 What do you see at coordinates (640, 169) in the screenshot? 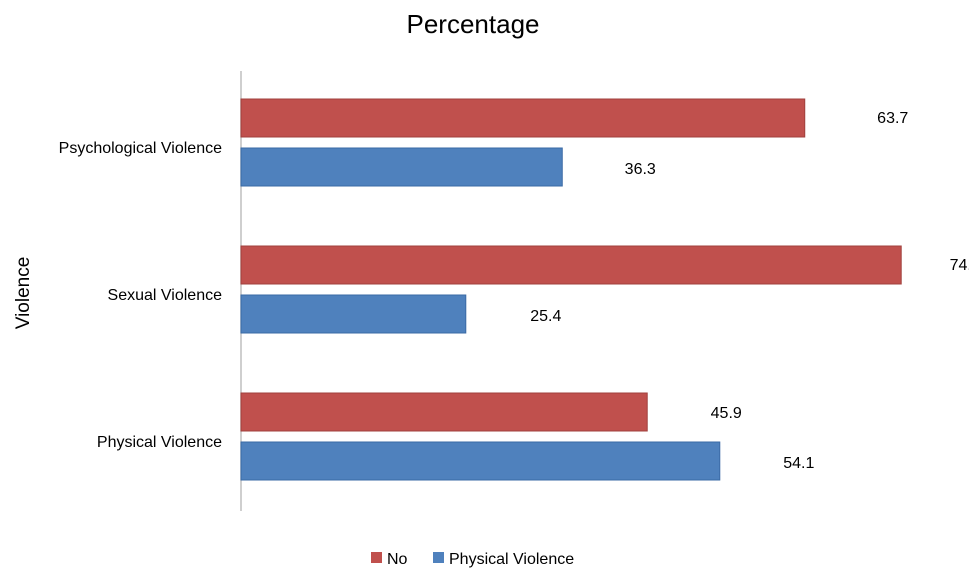
I see `data-label: 36.3` at bounding box center [640, 169].